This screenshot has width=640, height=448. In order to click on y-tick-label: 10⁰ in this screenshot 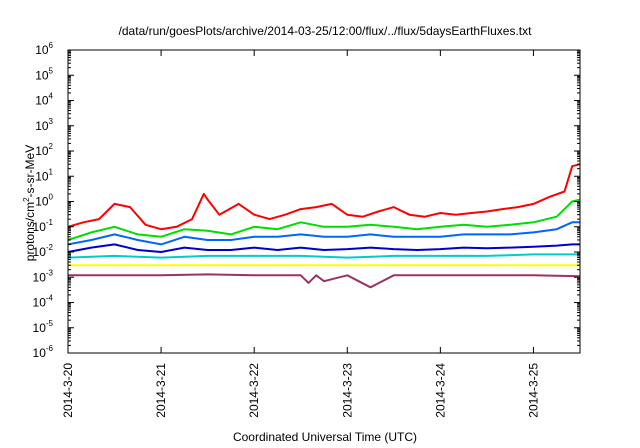, I will do `click(44, 201)`.